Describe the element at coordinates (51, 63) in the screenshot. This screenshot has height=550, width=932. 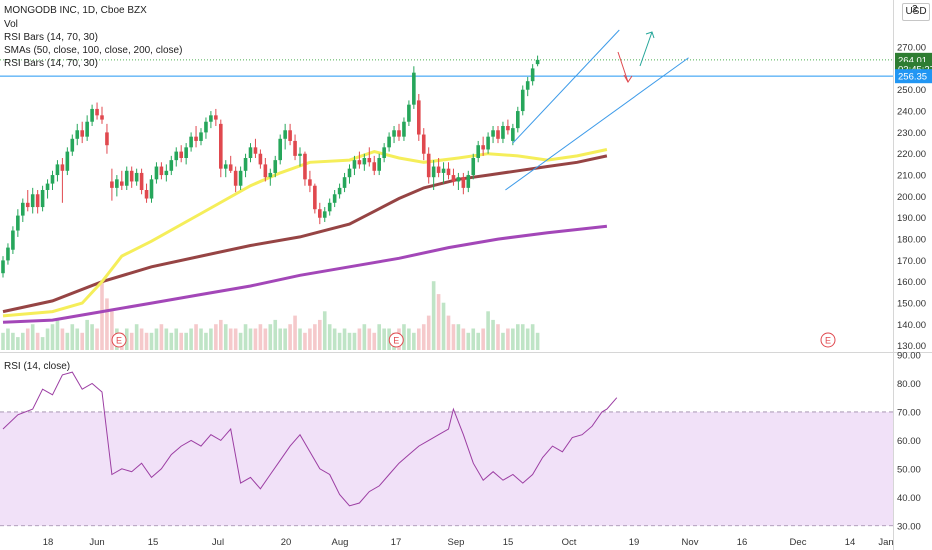
I see `legend-rsi-bars-2: RSI Bars (14, 70, 30)` at that location.